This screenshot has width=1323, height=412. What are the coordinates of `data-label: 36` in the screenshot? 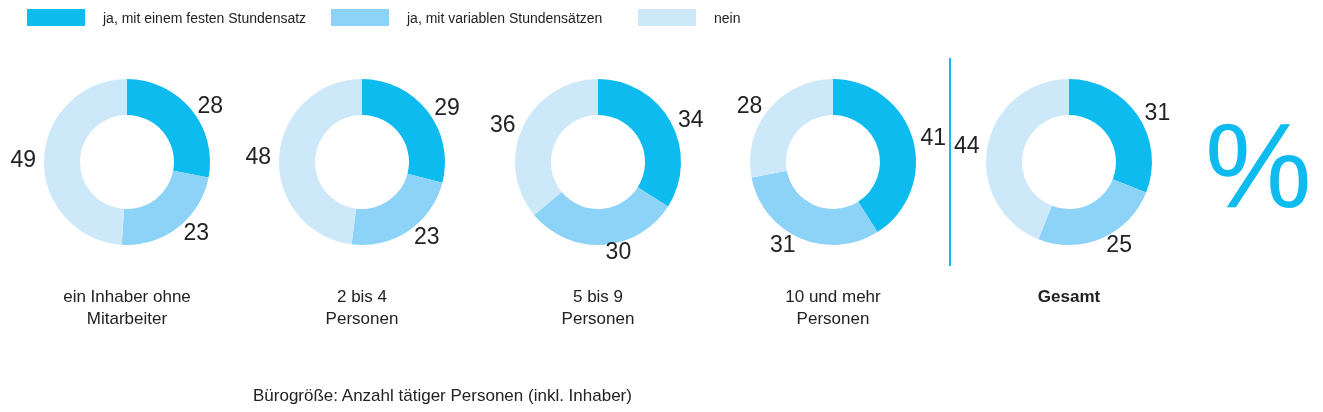 It's located at (502, 124).